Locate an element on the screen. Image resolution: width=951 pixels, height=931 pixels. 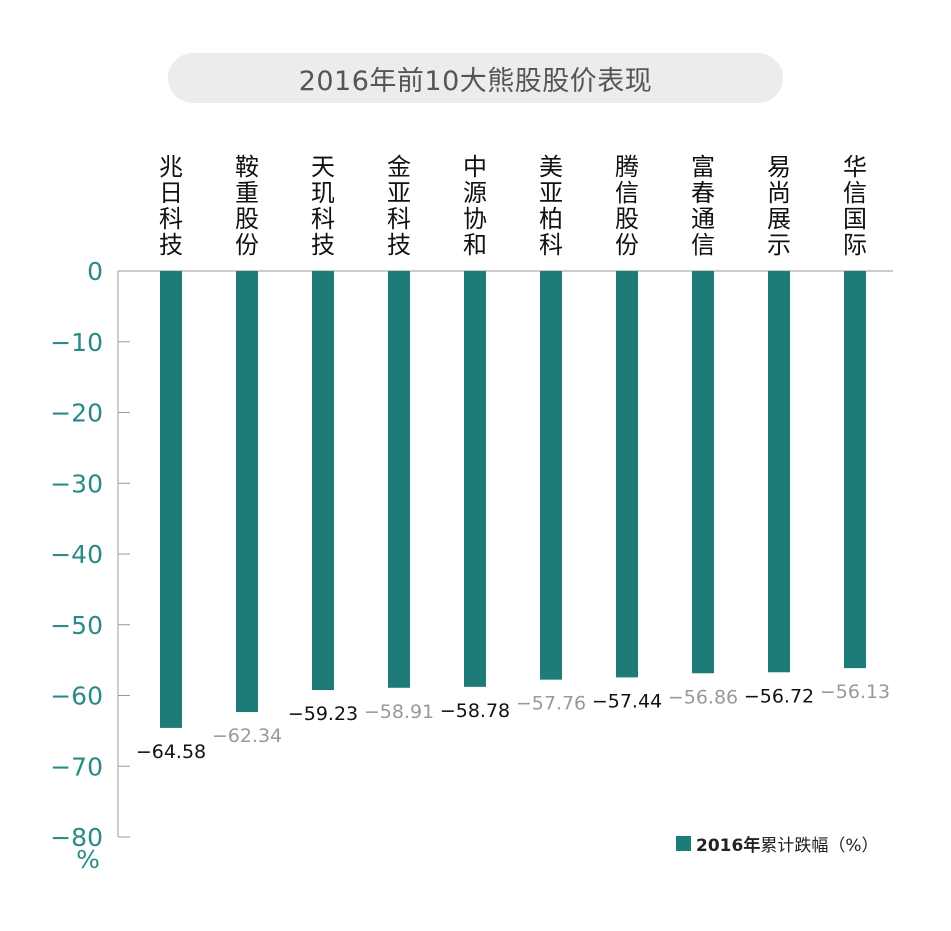
category-label: 金亚科技 is located at coordinates (399, 206).